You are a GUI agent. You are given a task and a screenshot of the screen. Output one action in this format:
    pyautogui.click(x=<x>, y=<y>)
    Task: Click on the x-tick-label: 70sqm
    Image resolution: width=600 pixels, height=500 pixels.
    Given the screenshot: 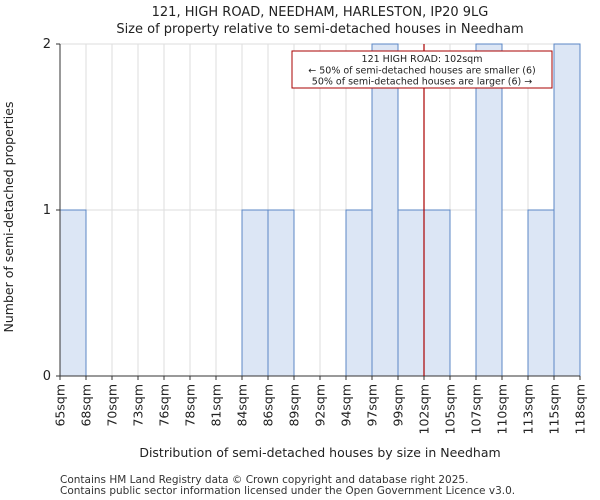 What is the action you would take?
    pyautogui.click(x=112, y=405)
    